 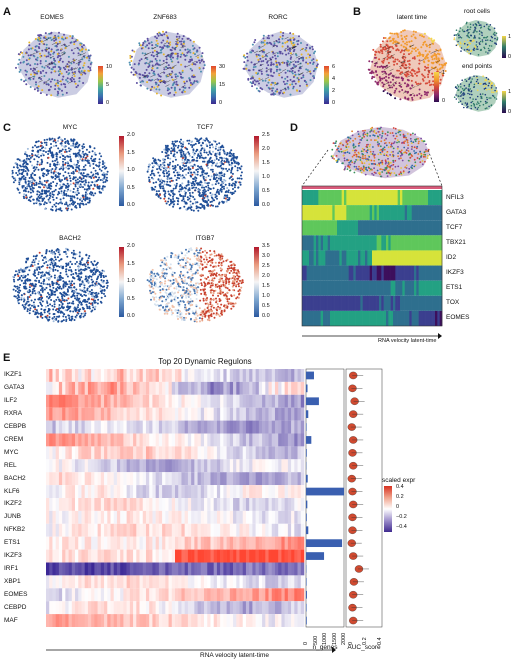 What do you see at coordinates (372, 336) in the screenshot?
I see `panel-d-axis-arrow` at bounding box center [372, 336].